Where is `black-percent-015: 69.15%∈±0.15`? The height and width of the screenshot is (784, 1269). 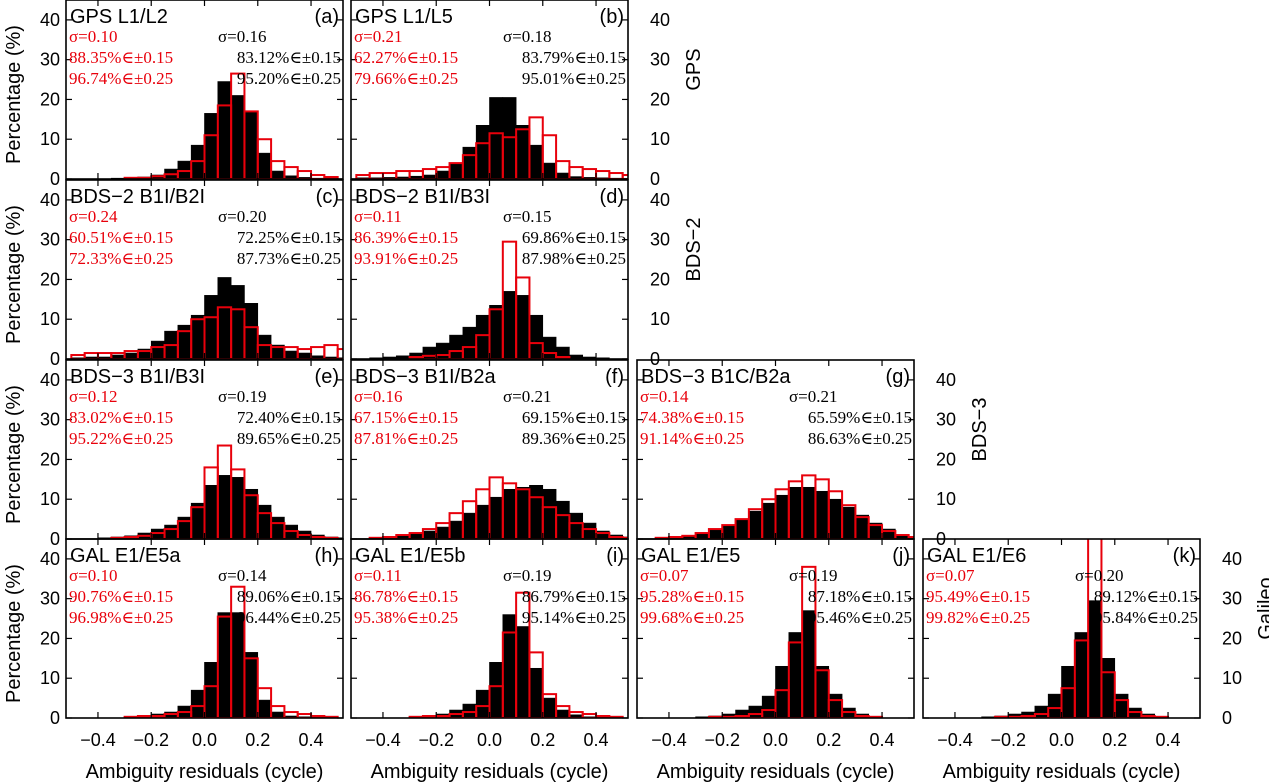 black-percent-015: 69.15%∈±0.15 is located at coordinates (574, 417).